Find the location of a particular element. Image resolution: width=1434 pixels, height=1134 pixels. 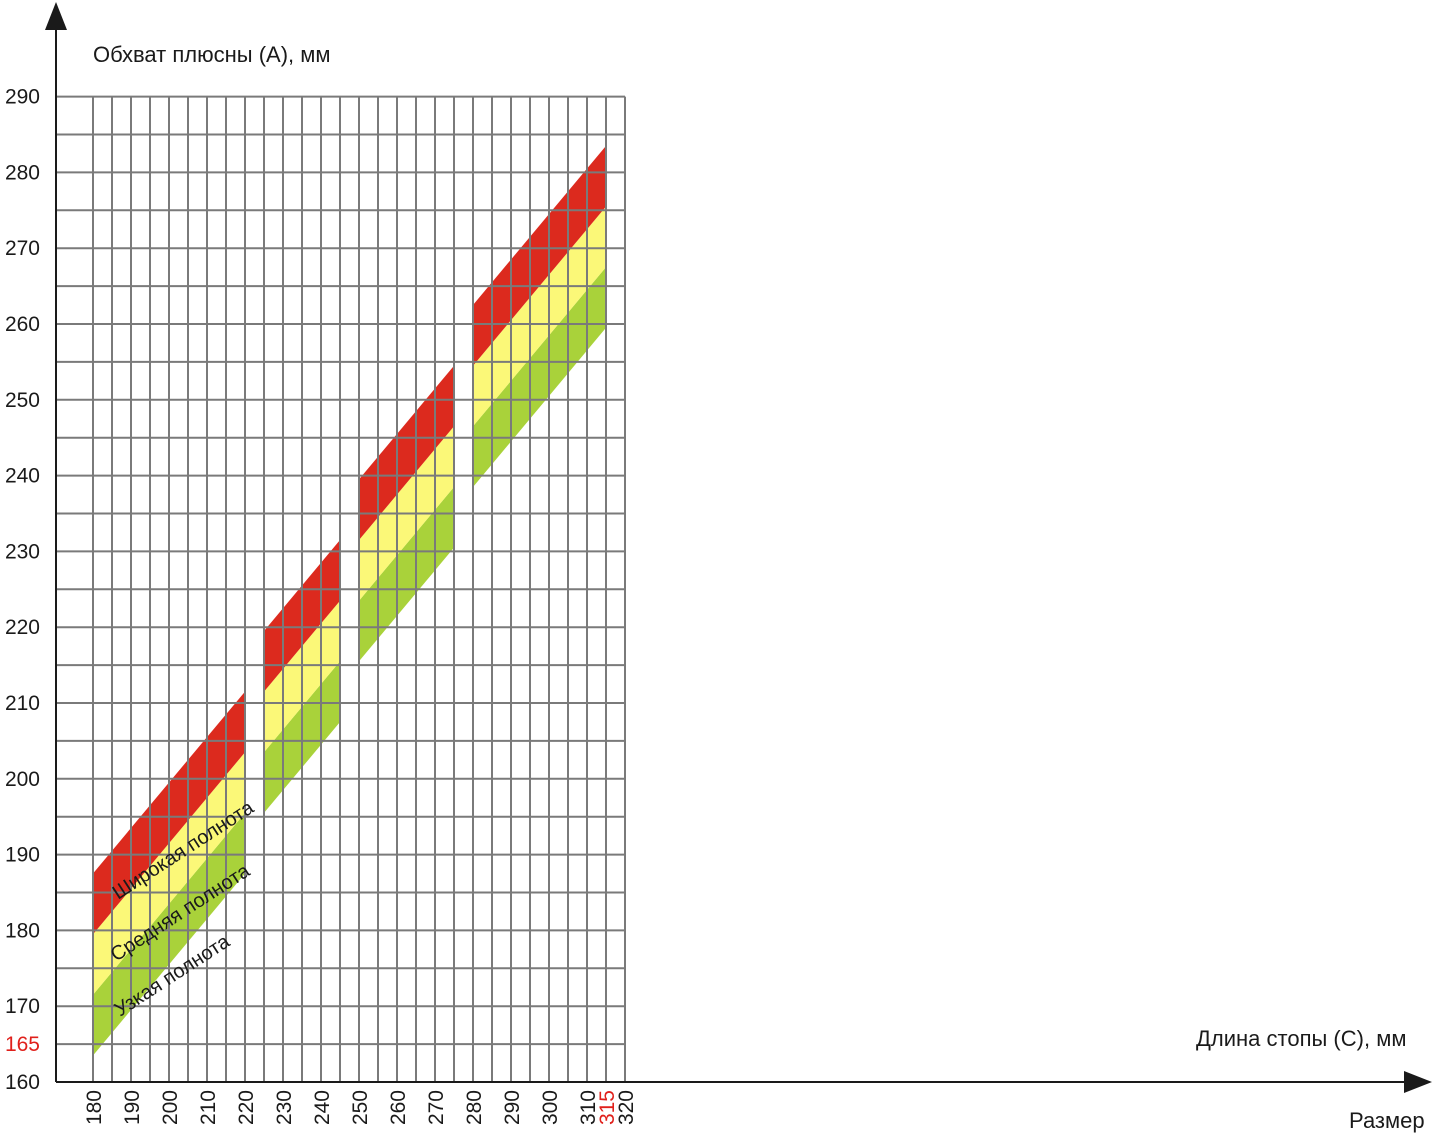

y-tick-label: 260 is located at coordinates (22, 324).